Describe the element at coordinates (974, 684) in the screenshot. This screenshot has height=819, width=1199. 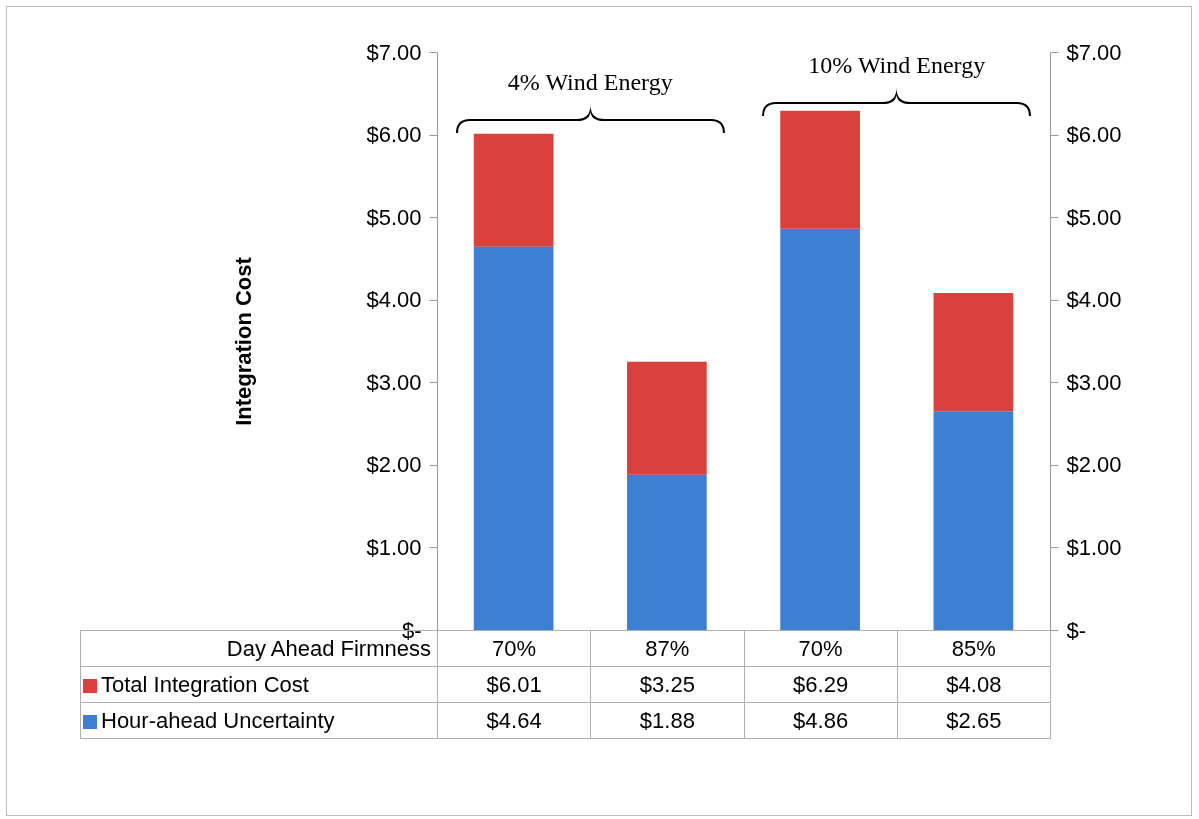
I see `total-label: $4.08` at that location.